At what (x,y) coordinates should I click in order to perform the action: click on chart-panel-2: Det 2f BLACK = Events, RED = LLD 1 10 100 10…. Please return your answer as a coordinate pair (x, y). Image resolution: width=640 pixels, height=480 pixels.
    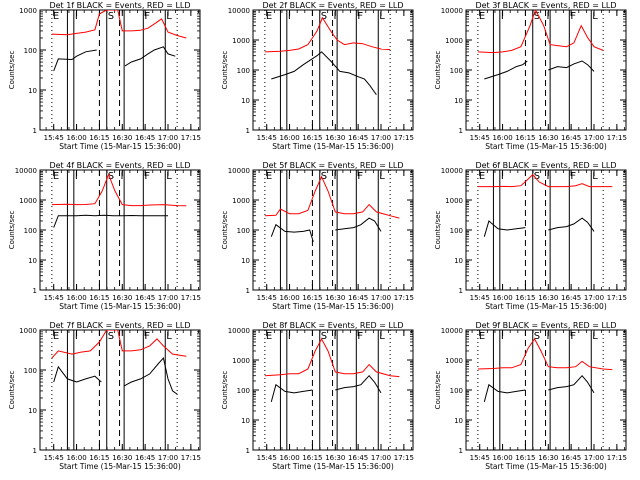
    Looking at the image, I should click on (317, 76).